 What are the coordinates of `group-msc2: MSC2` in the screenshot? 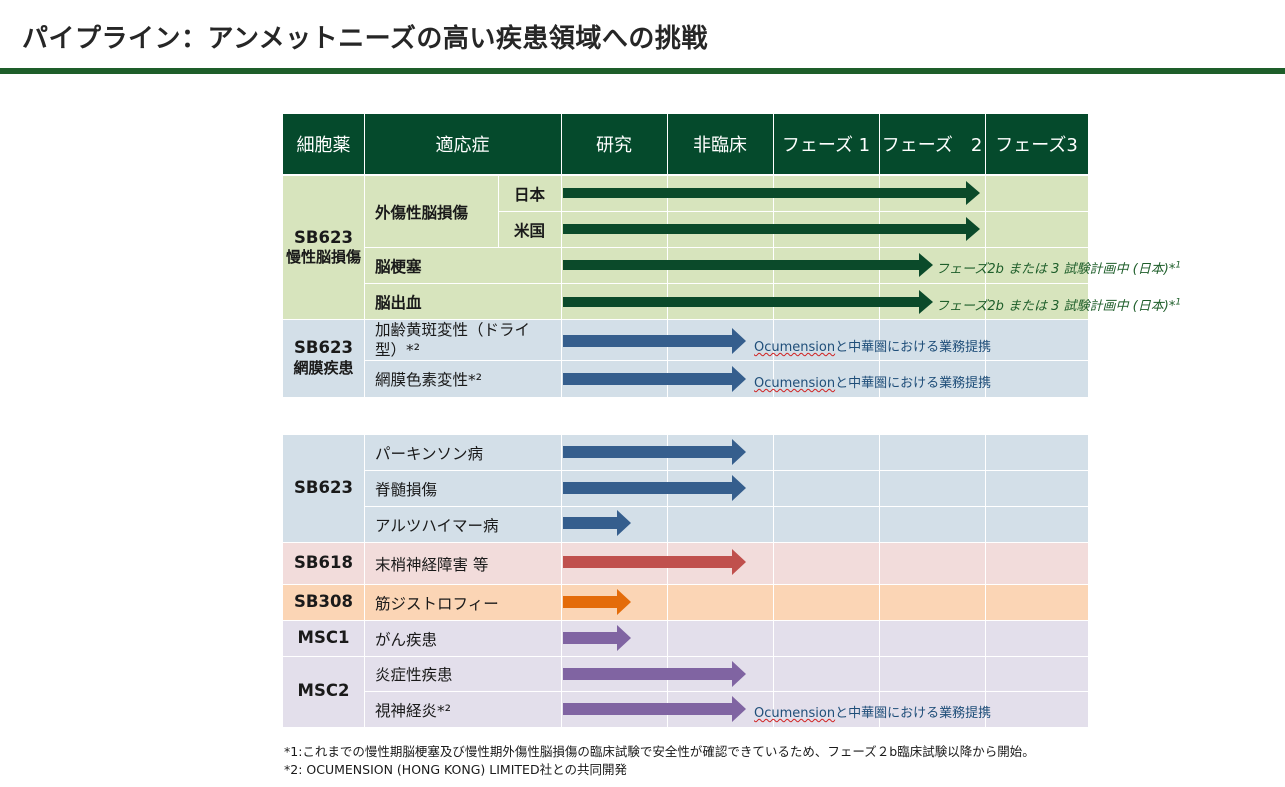 It's located at (323, 691).